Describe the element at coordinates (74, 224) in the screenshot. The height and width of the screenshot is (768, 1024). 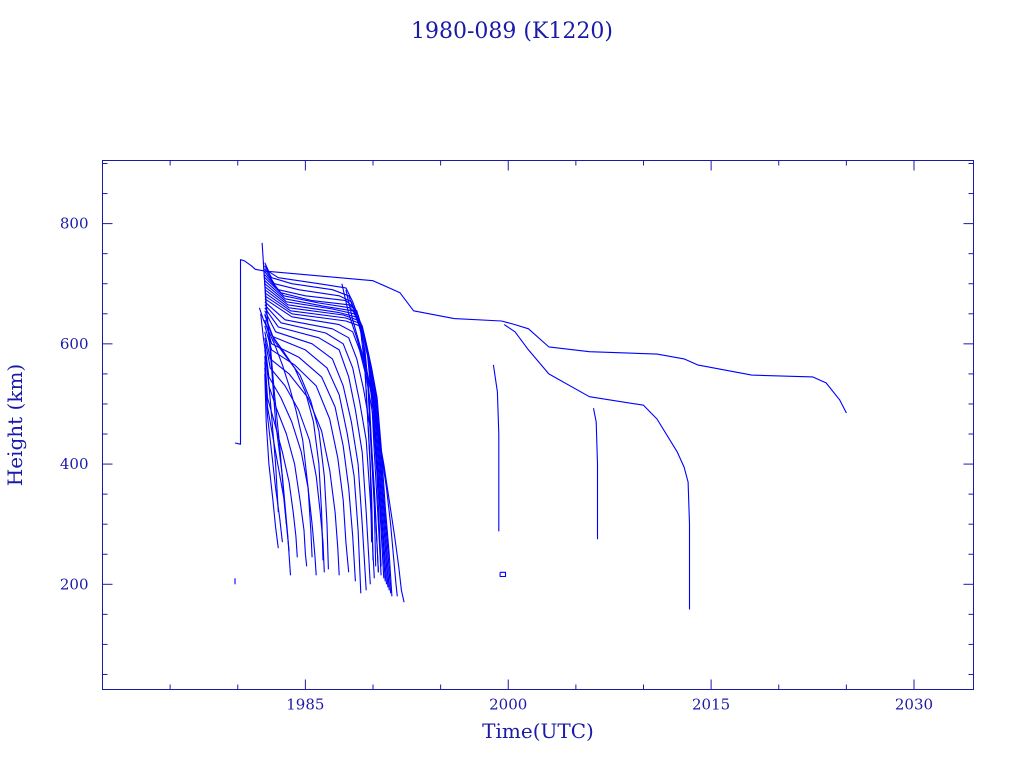
I see `y-tick-label: 800` at that location.